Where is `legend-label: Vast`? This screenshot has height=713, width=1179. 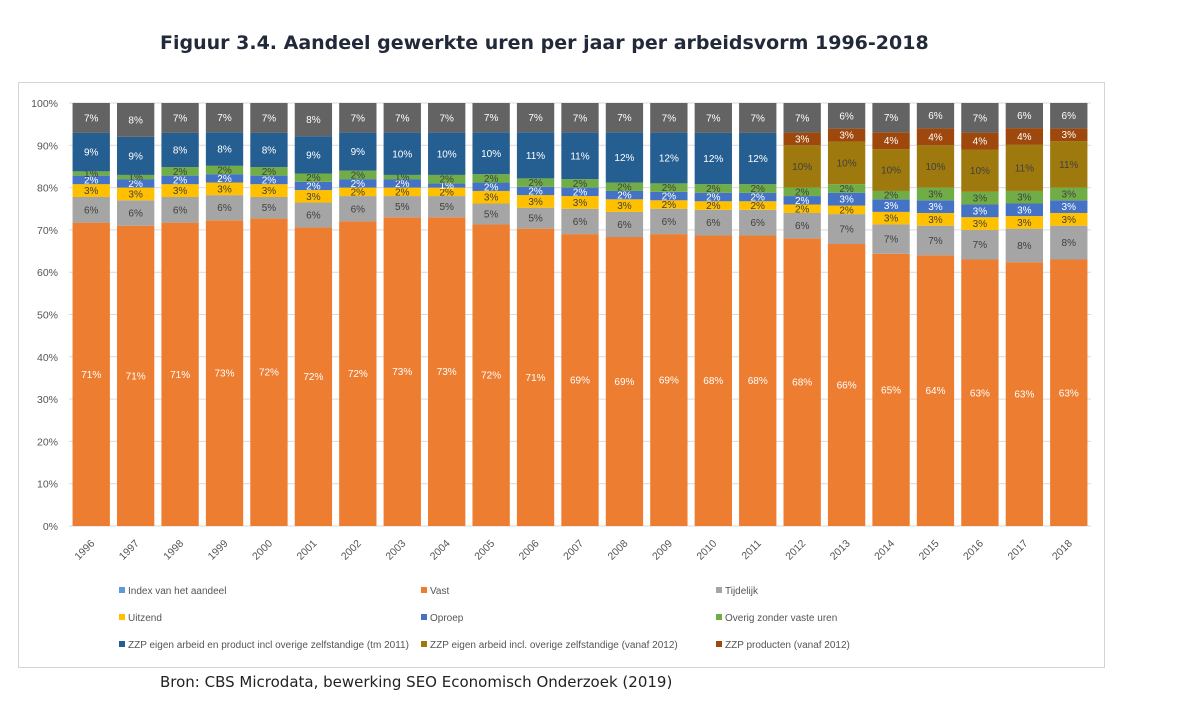 legend-label: Vast is located at coordinates (439, 591).